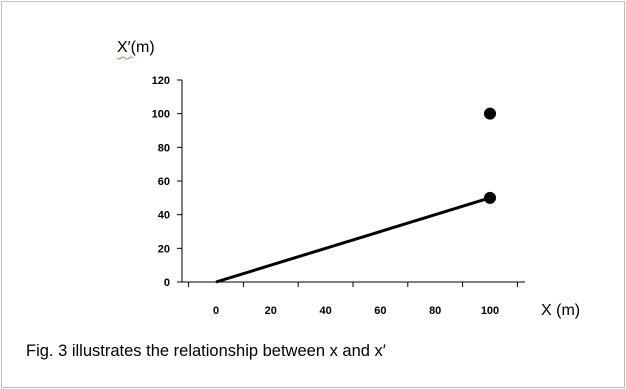 Image resolution: width=626 pixels, height=389 pixels. What do you see at coordinates (325, 311) in the screenshot?
I see `x-tick-label: 40` at bounding box center [325, 311].